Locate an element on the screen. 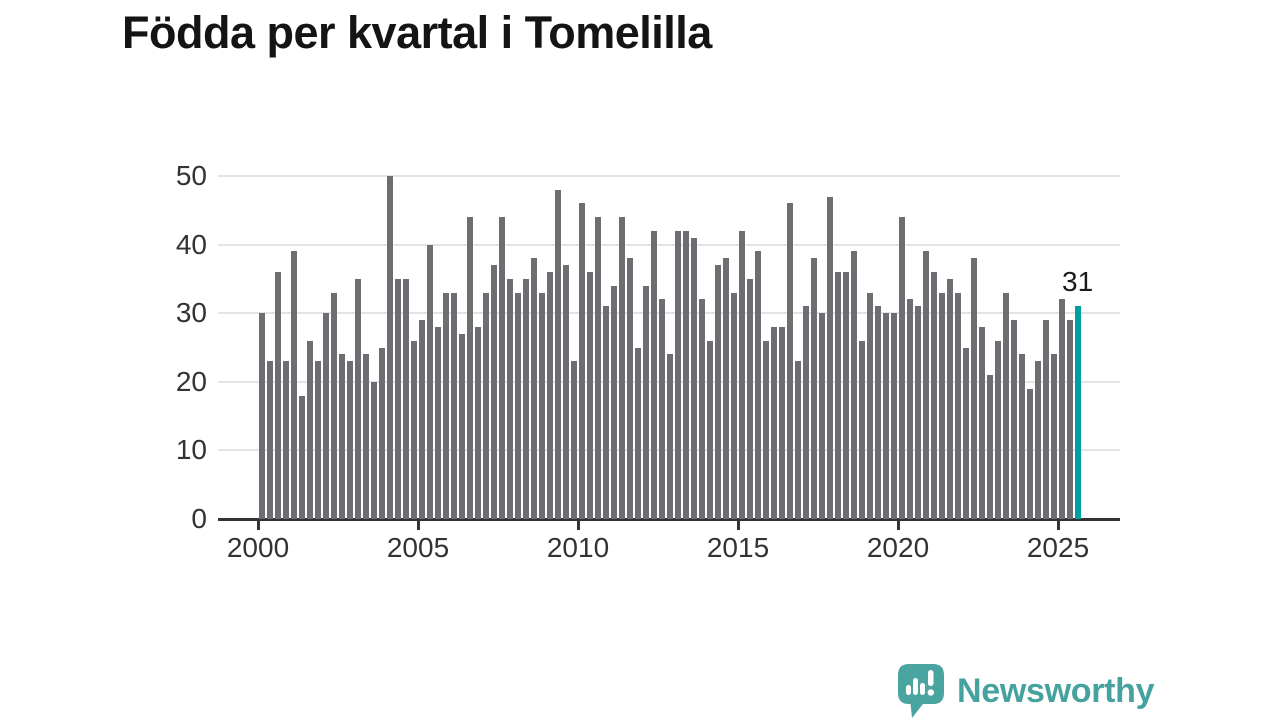 The width and height of the screenshot is (1280, 720). x-axis-label: 2025 is located at coordinates (1058, 547).